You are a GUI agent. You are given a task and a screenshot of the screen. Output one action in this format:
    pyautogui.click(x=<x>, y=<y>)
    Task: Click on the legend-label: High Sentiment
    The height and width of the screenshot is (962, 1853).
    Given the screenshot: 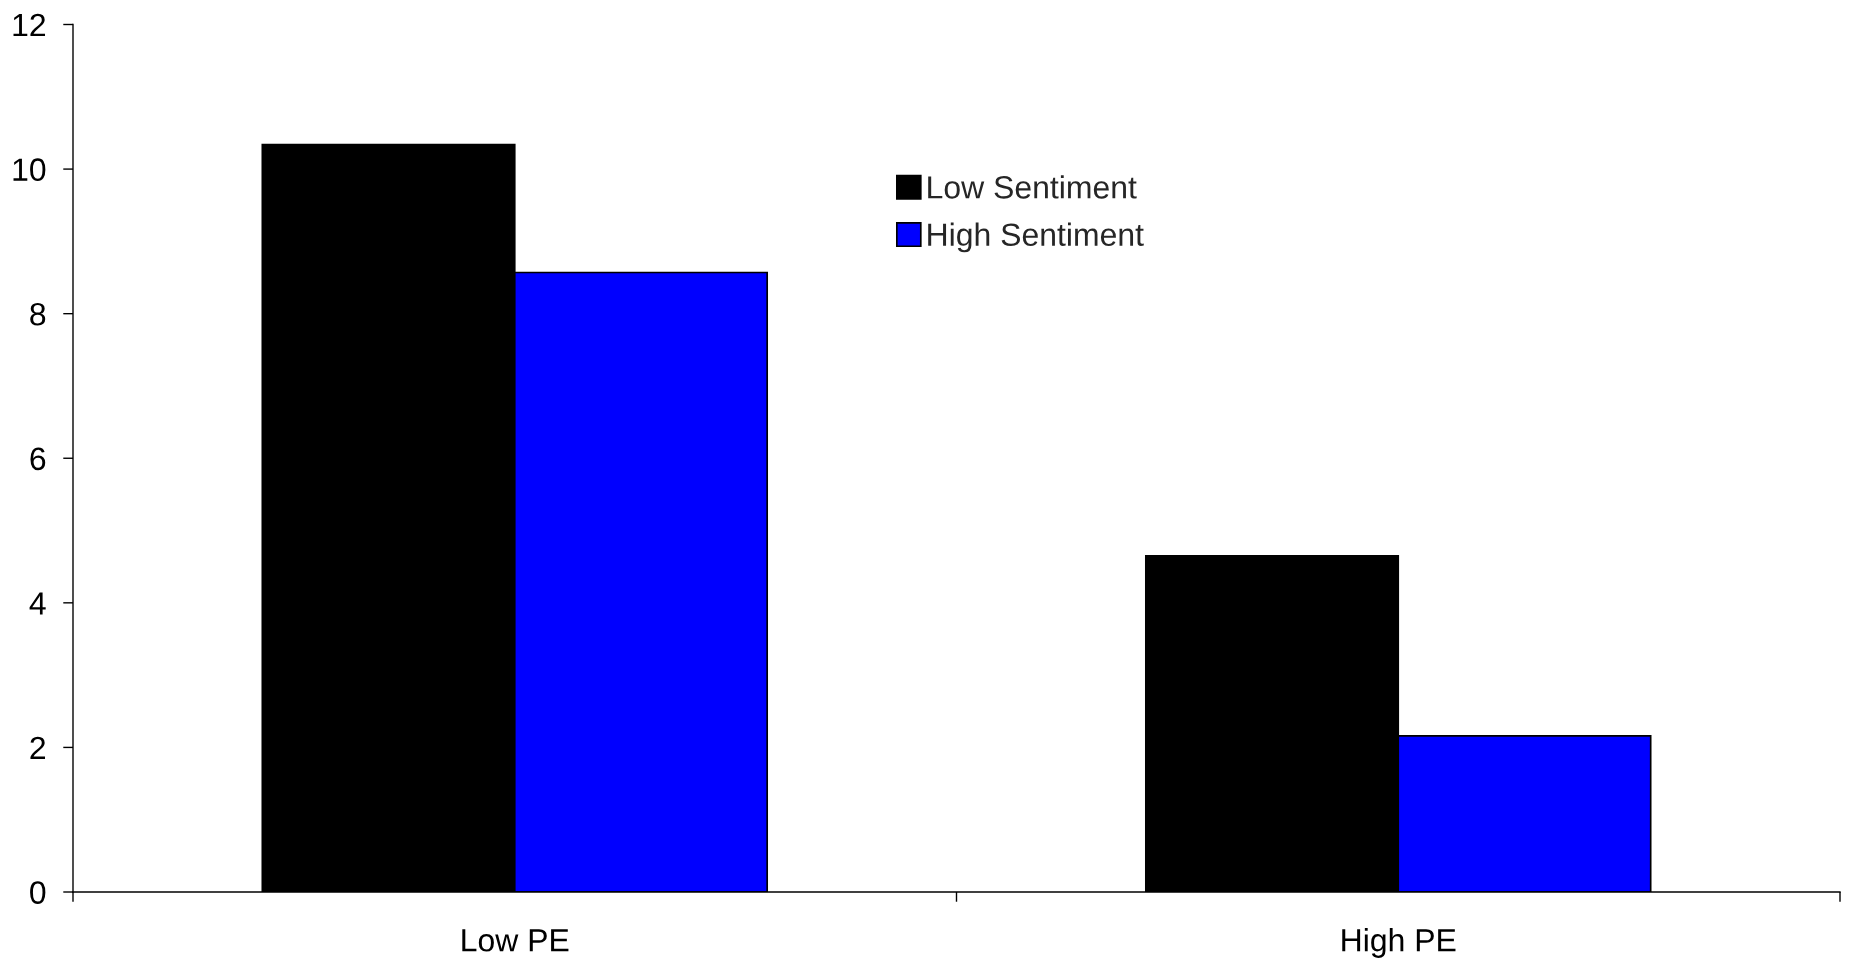 What is the action you would take?
    pyautogui.click(x=1036, y=237)
    